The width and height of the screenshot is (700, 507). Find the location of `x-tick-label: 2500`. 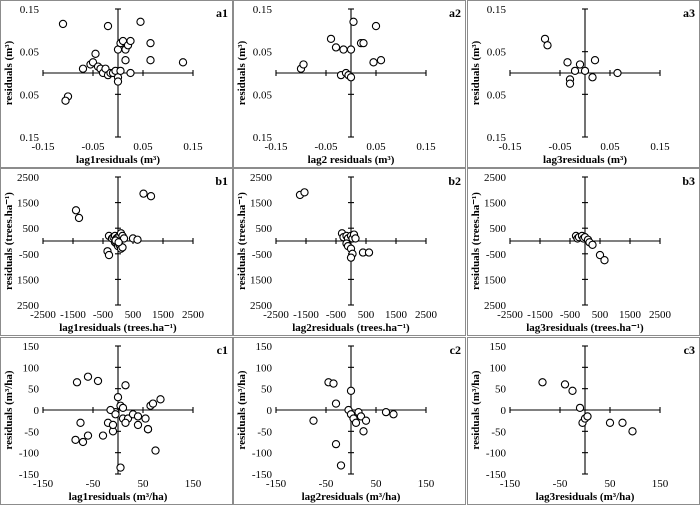

x-tick-label: 2500 is located at coordinates (426, 315).